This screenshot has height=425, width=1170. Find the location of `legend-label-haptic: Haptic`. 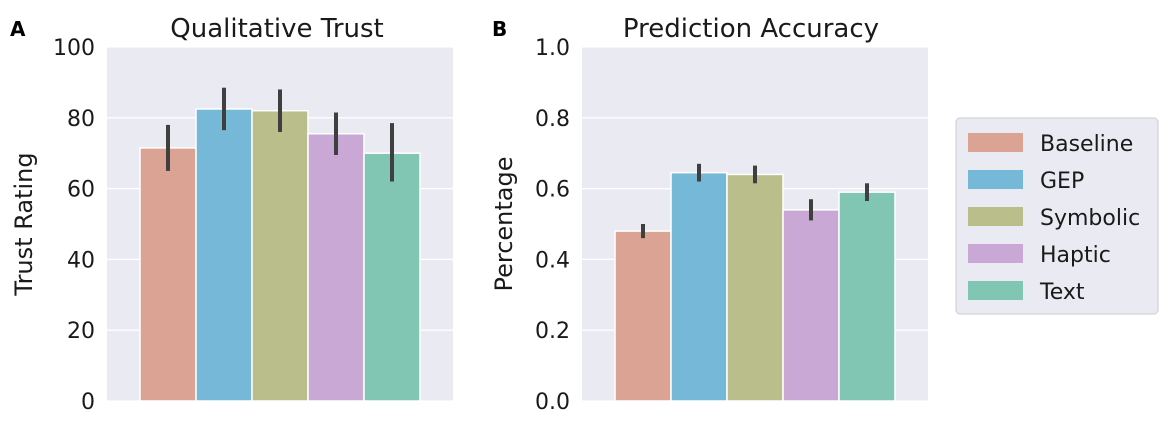

legend-label-haptic: Haptic is located at coordinates (1075, 255).